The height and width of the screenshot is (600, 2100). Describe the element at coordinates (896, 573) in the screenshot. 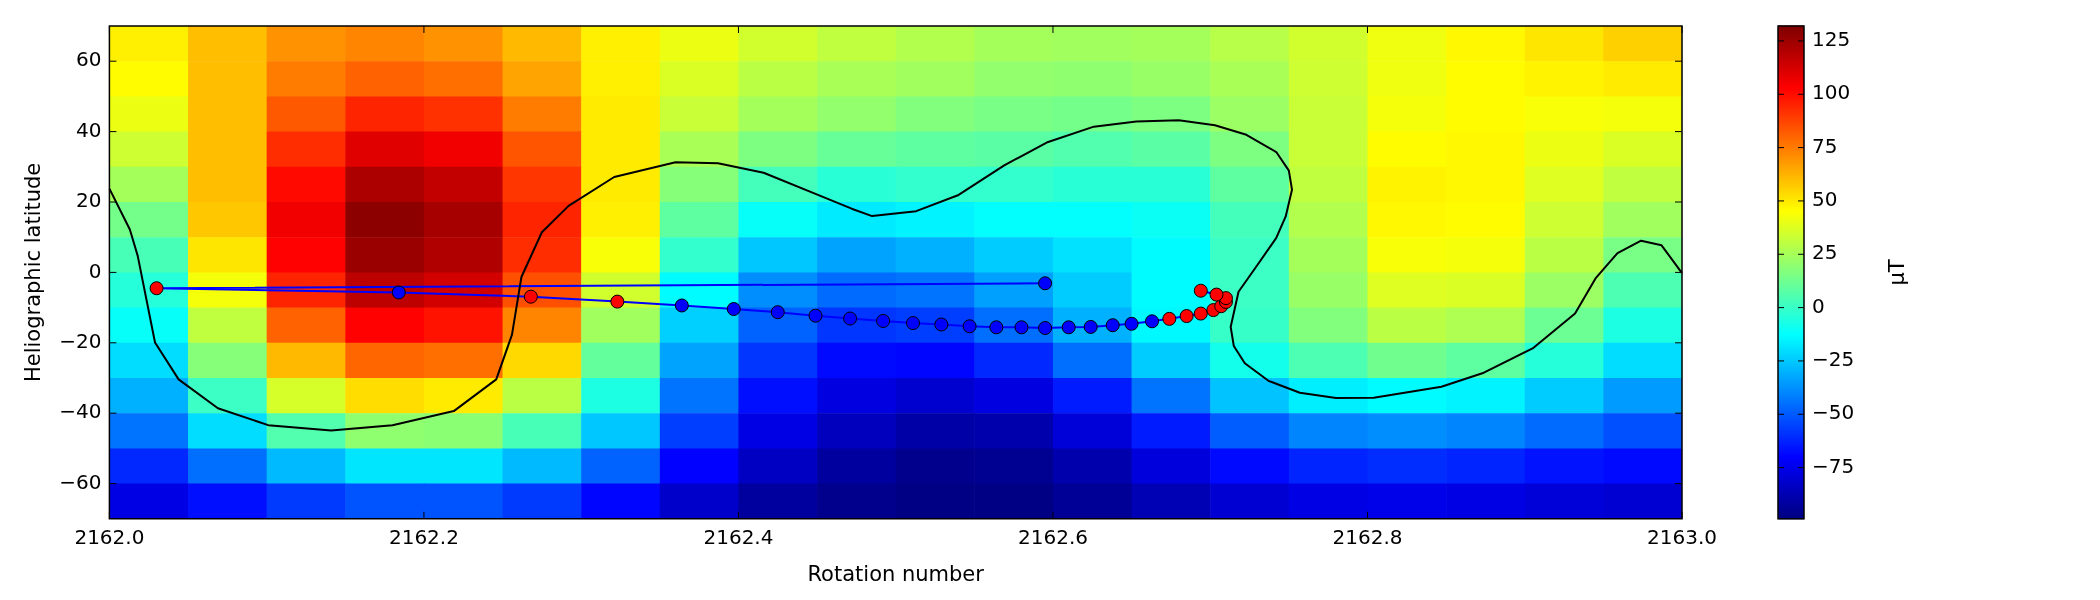

I see `x-axis-title: Rotation number` at that location.